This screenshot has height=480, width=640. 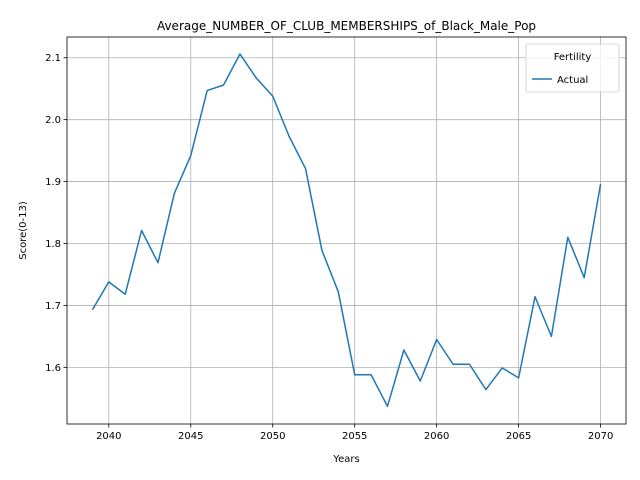 I want to click on y-tick-label: 1.8, so click(x=53, y=244).